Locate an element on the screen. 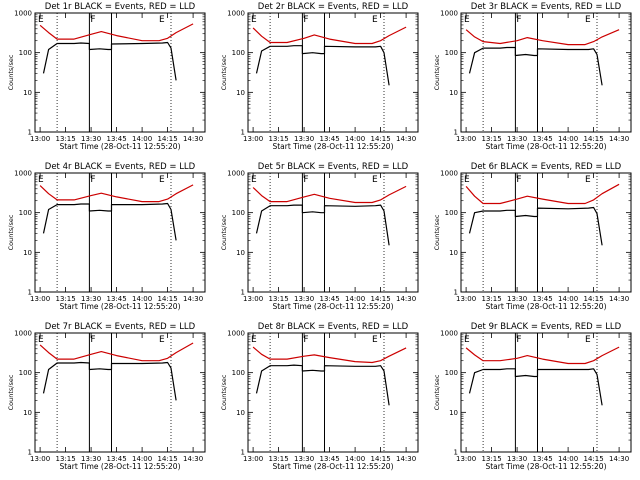  chart-title: Det 5r BLACK = Events, RED = LLD is located at coordinates (333, 167).